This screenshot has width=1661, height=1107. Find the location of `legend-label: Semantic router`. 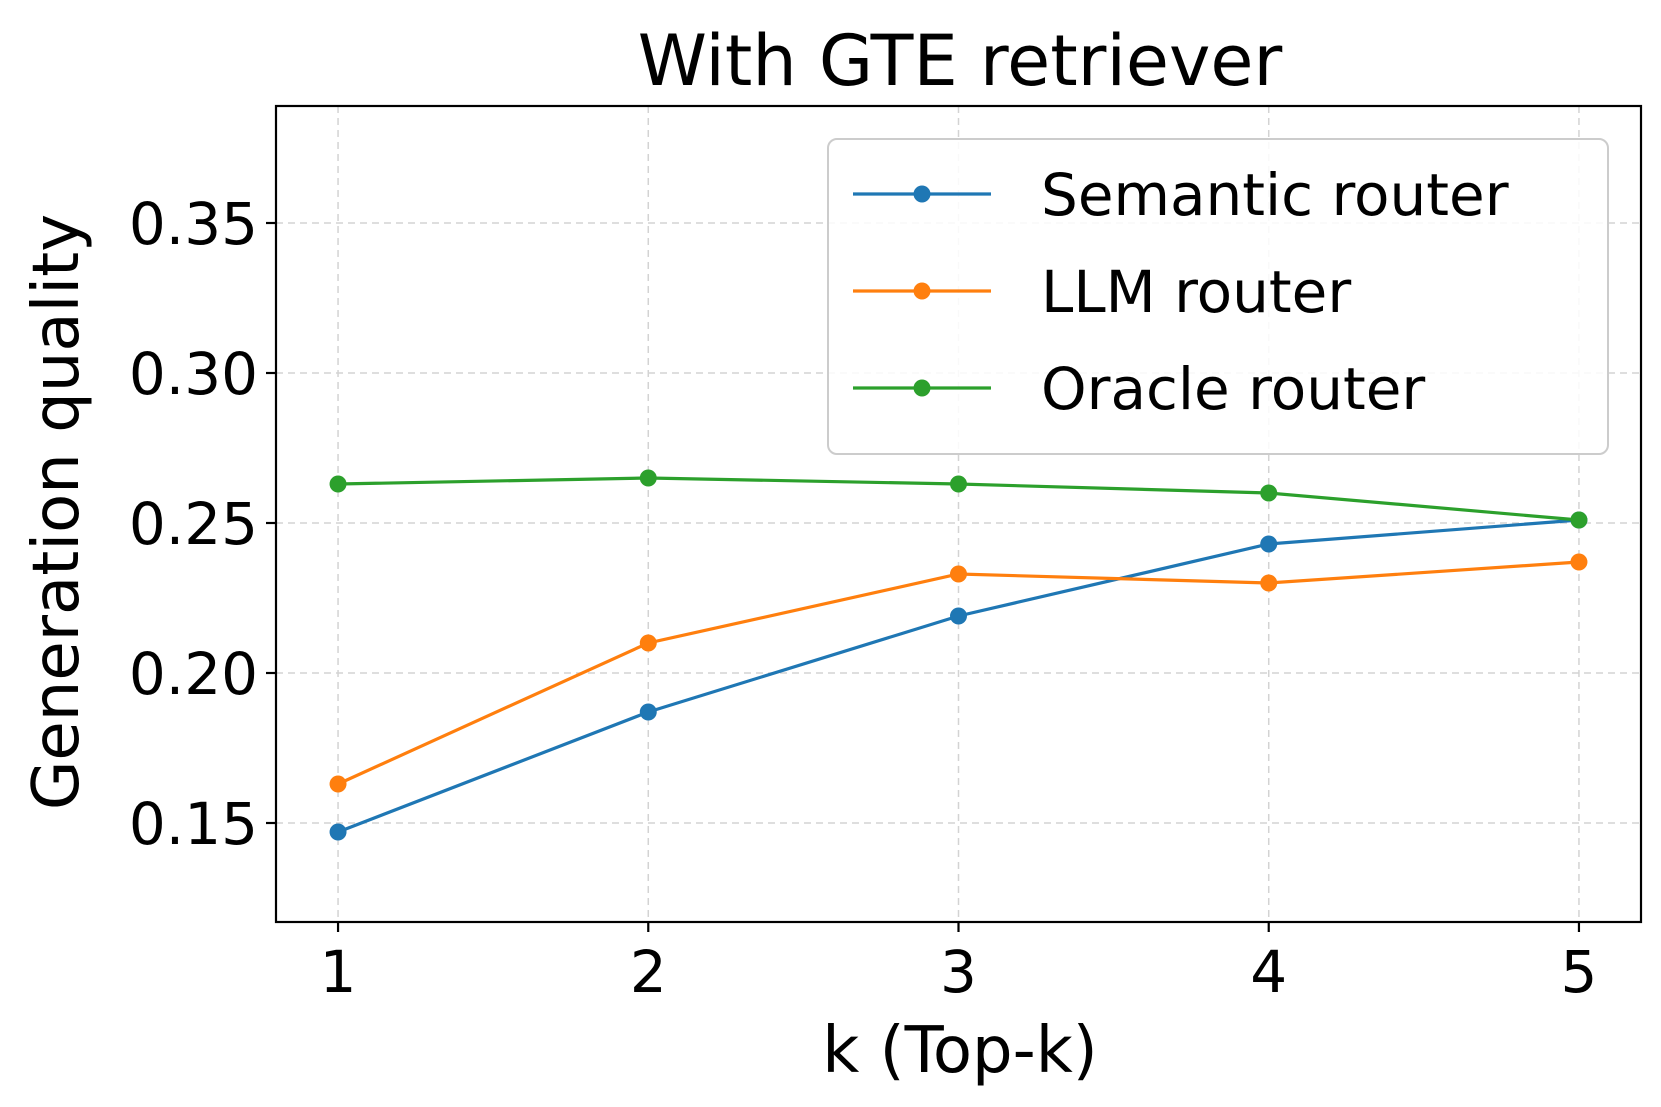

legend-label: Semantic router is located at coordinates (1275, 195).